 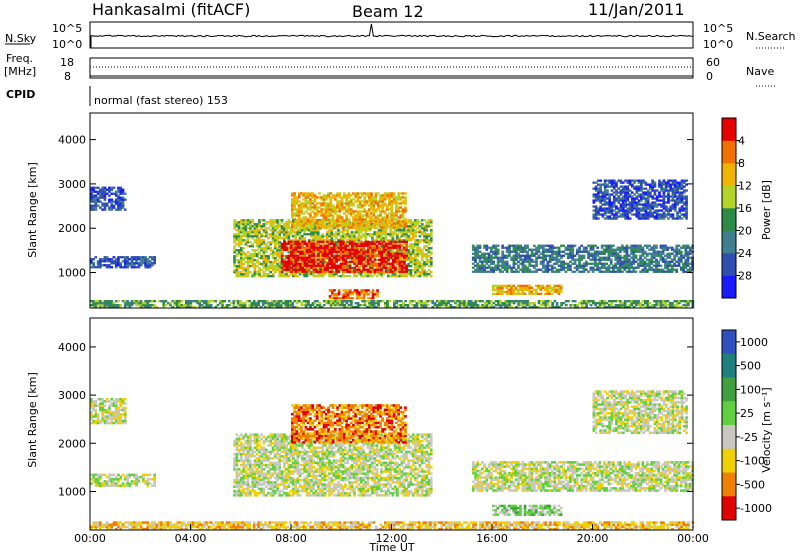 I want to click on nsearch-tick-bottom: 10^0, so click(x=718, y=44).